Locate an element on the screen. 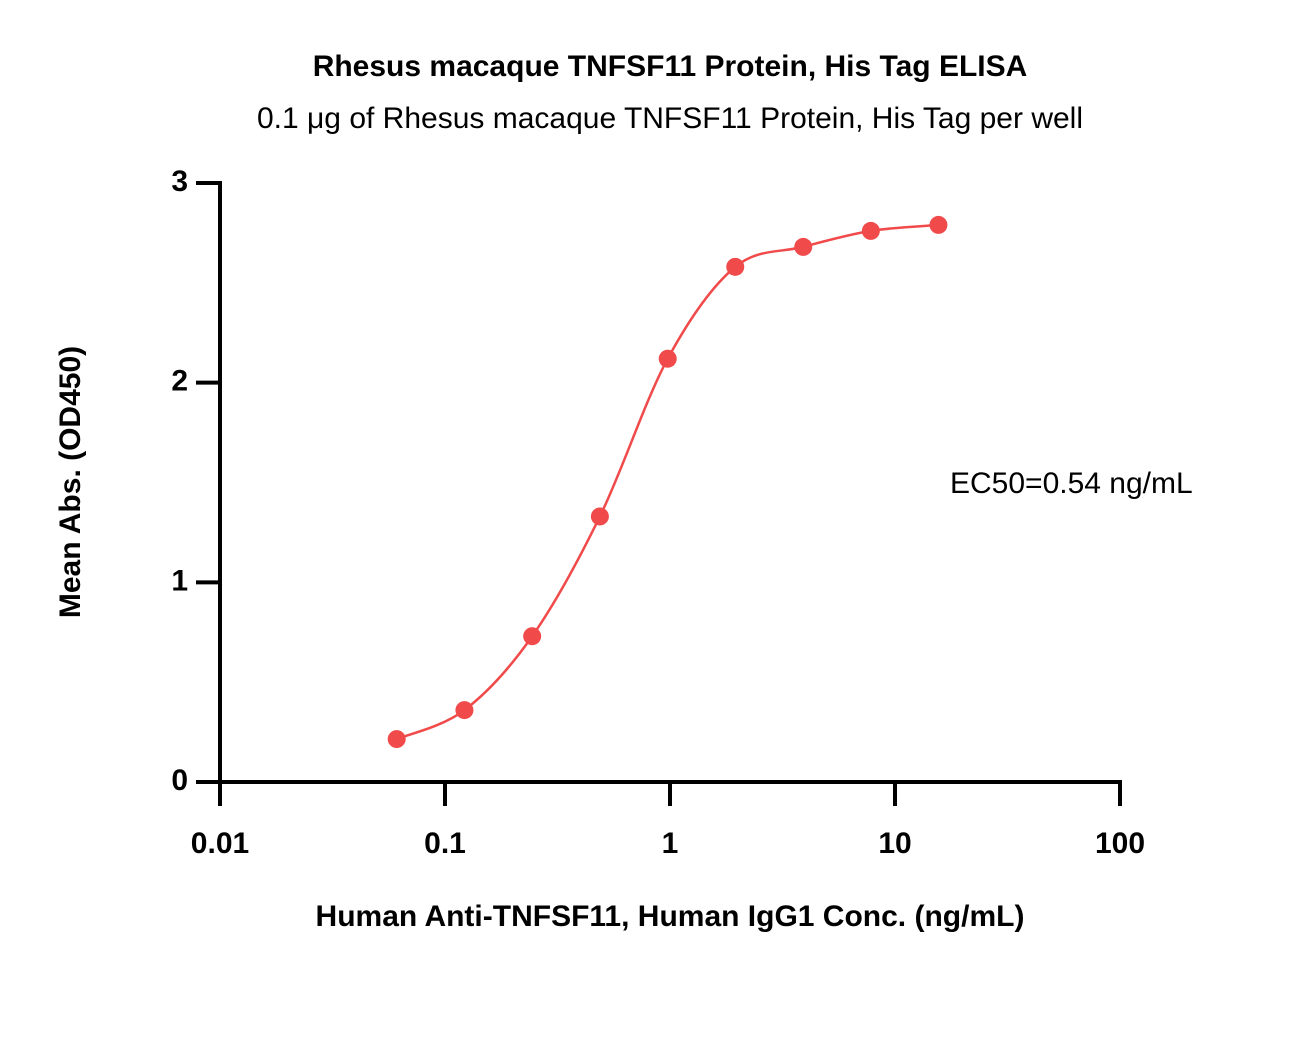 This screenshot has height=1038, width=1289. annotation: EC50=0.54 ng/mL is located at coordinates (1071, 483).